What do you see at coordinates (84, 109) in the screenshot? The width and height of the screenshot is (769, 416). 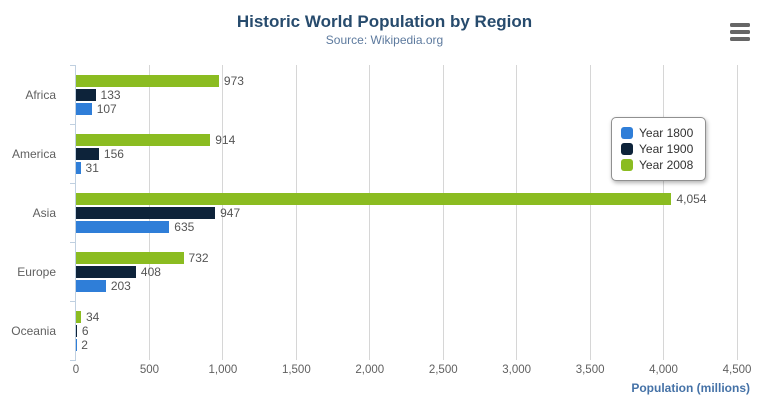 I see `bar-year-1800-africa` at bounding box center [84, 109].